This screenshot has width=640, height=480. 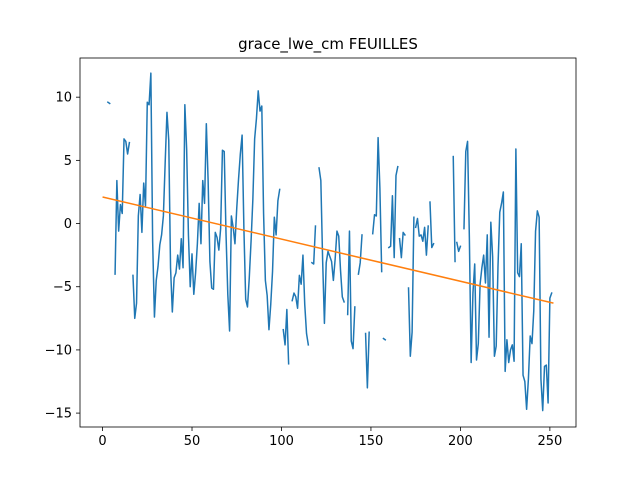 What do you see at coordinates (102, 441) in the screenshot?
I see `x-tick-label: 0` at bounding box center [102, 441].